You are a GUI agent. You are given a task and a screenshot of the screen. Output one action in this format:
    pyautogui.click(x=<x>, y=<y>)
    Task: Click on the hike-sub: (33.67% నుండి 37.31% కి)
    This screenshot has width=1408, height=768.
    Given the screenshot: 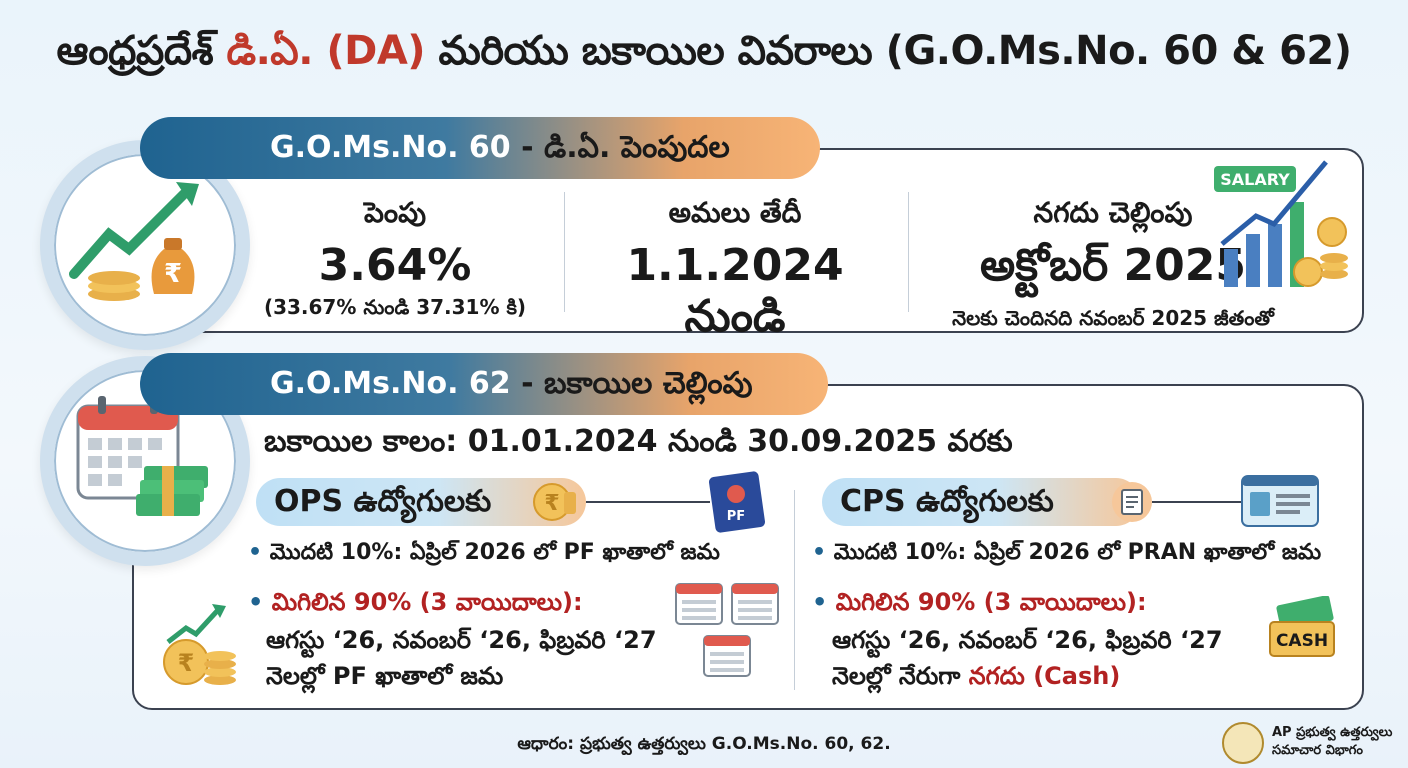 What is the action you would take?
    pyautogui.click(x=395, y=307)
    